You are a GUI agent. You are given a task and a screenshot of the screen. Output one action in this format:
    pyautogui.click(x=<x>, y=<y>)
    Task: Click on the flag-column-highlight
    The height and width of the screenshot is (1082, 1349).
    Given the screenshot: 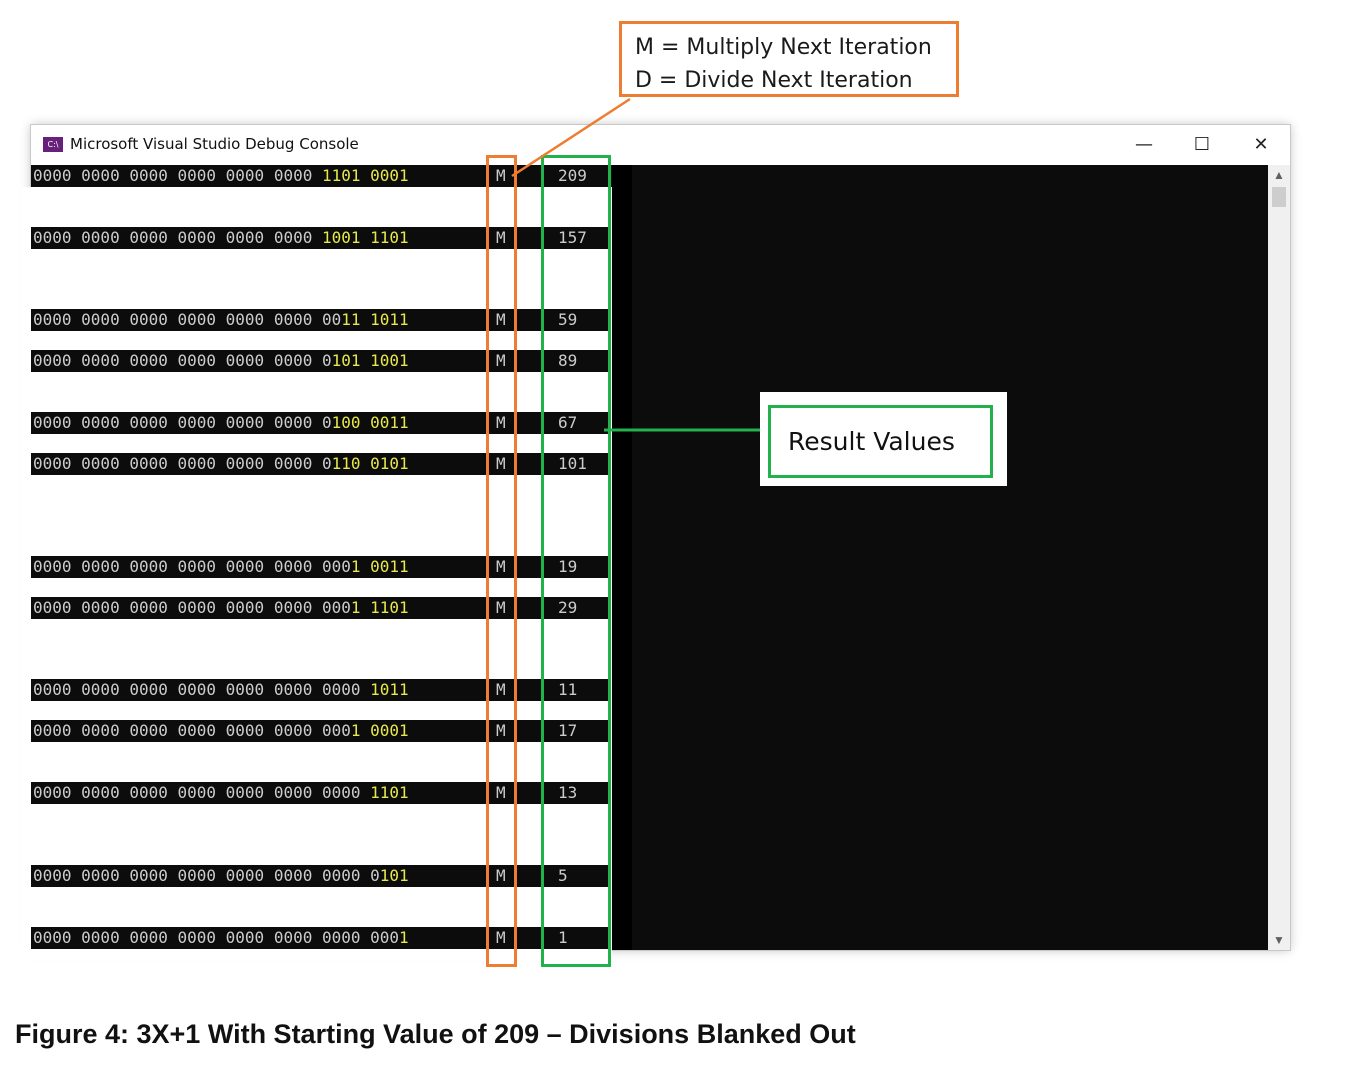 What is the action you would take?
    pyautogui.click(x=501, y=561)
    